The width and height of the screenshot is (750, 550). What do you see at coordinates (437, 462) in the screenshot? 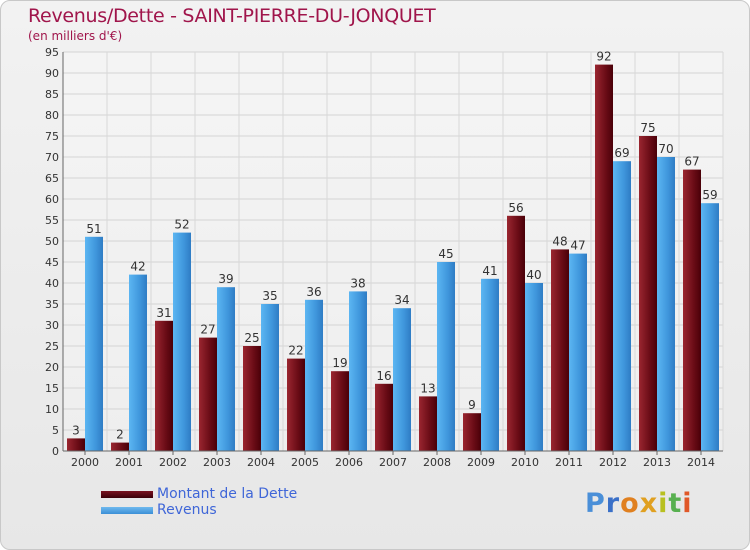
I see `x-tick-label: 2008` at bounding box center [437, 462].